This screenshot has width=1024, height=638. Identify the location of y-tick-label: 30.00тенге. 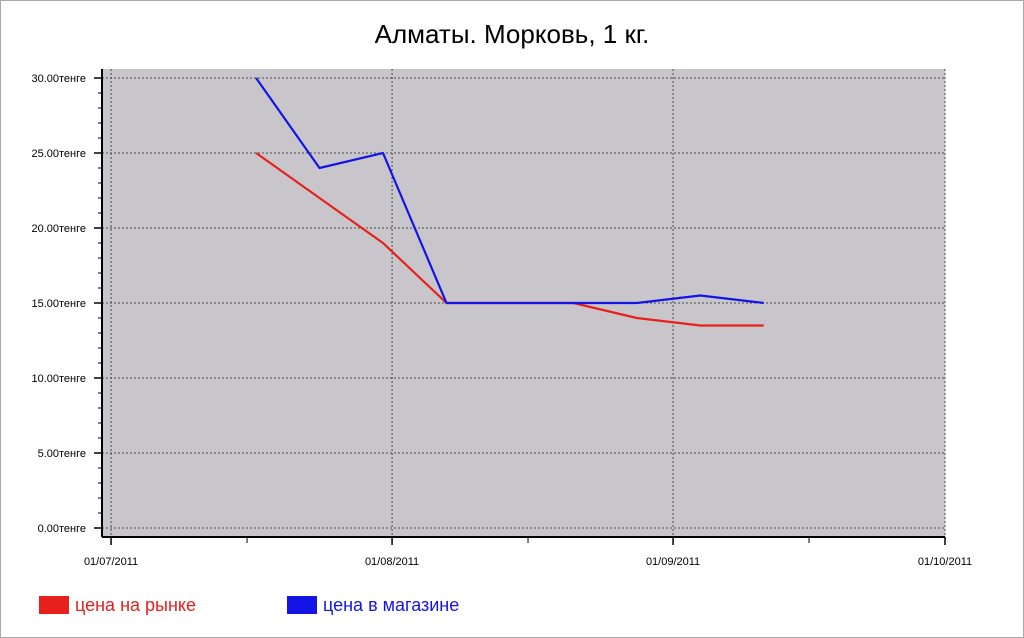
(58, 79).